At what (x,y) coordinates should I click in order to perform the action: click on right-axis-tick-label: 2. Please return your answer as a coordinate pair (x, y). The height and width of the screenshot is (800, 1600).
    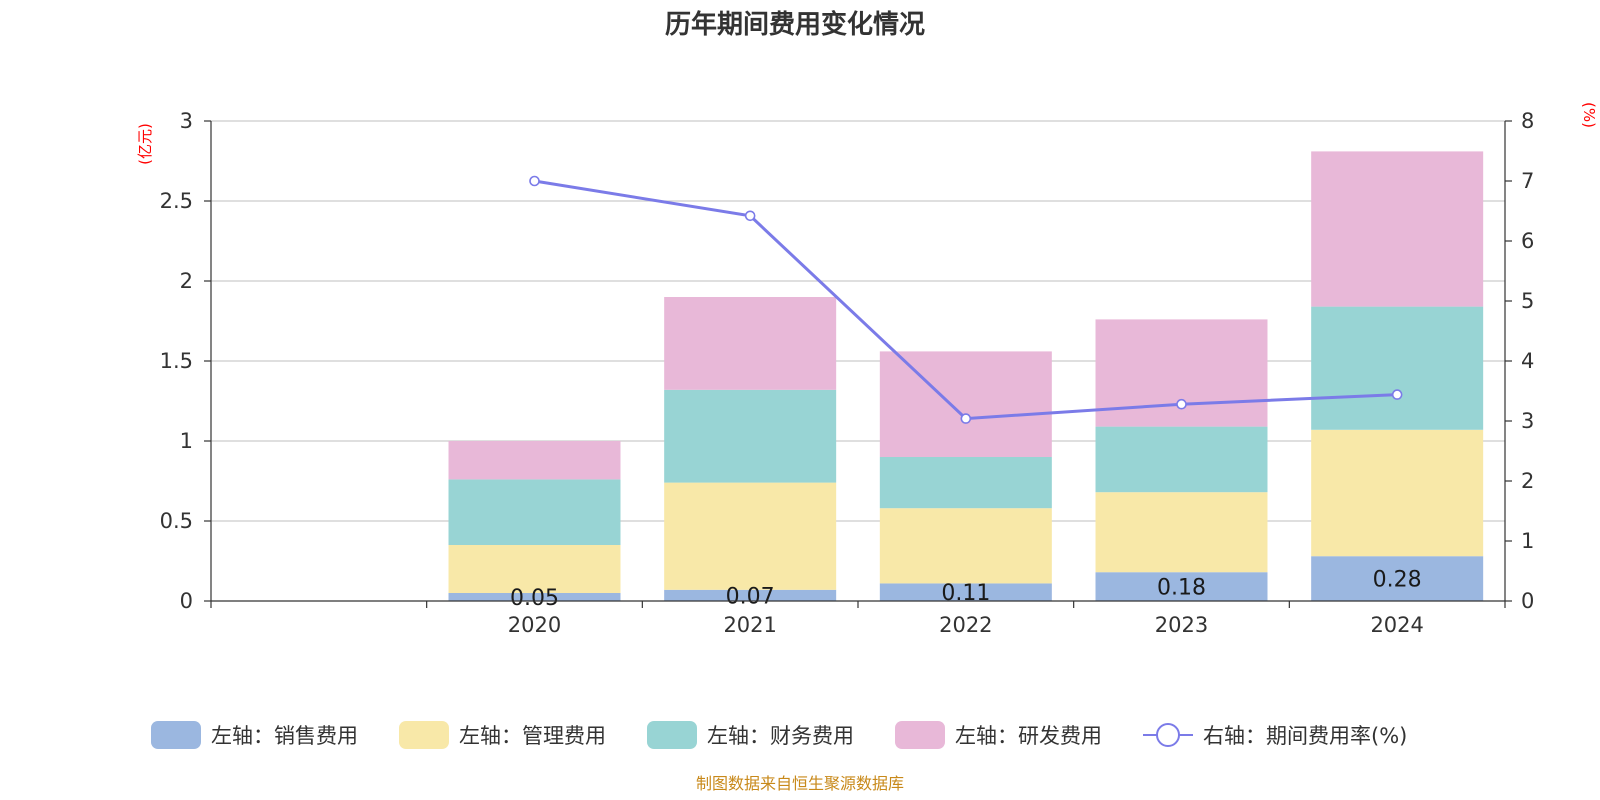
    Looking at the image, I should click on (1527, 481).